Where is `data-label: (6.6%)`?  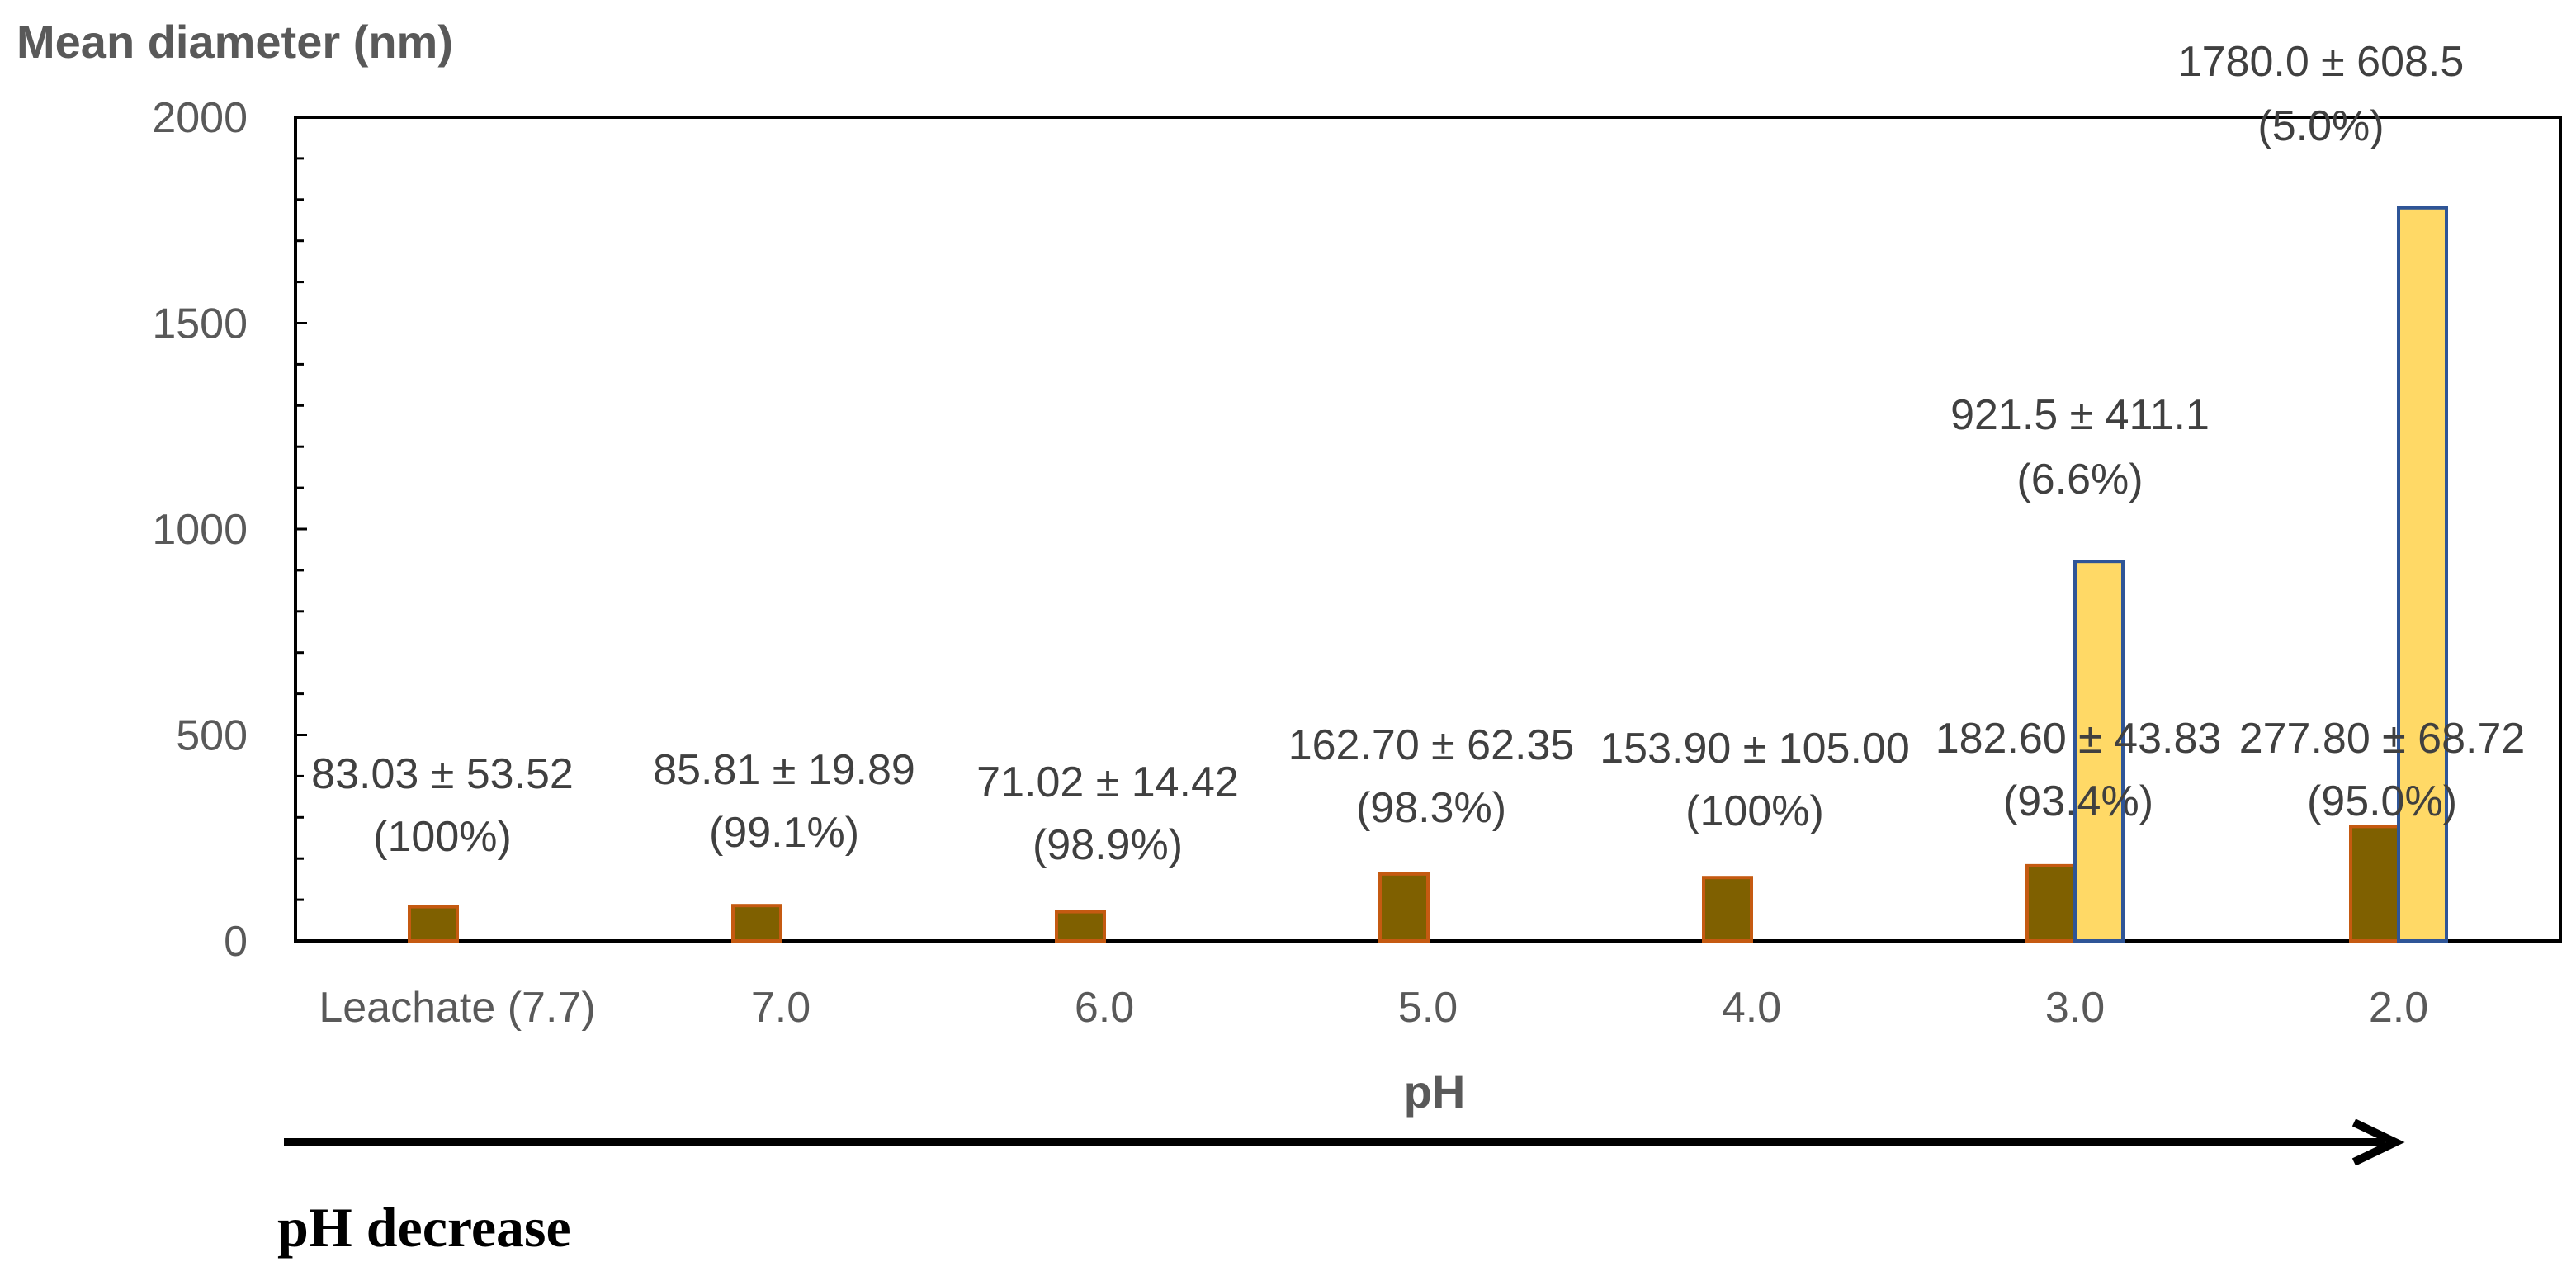
data-label: (6.6%) is located at coordinates (2079, 480).